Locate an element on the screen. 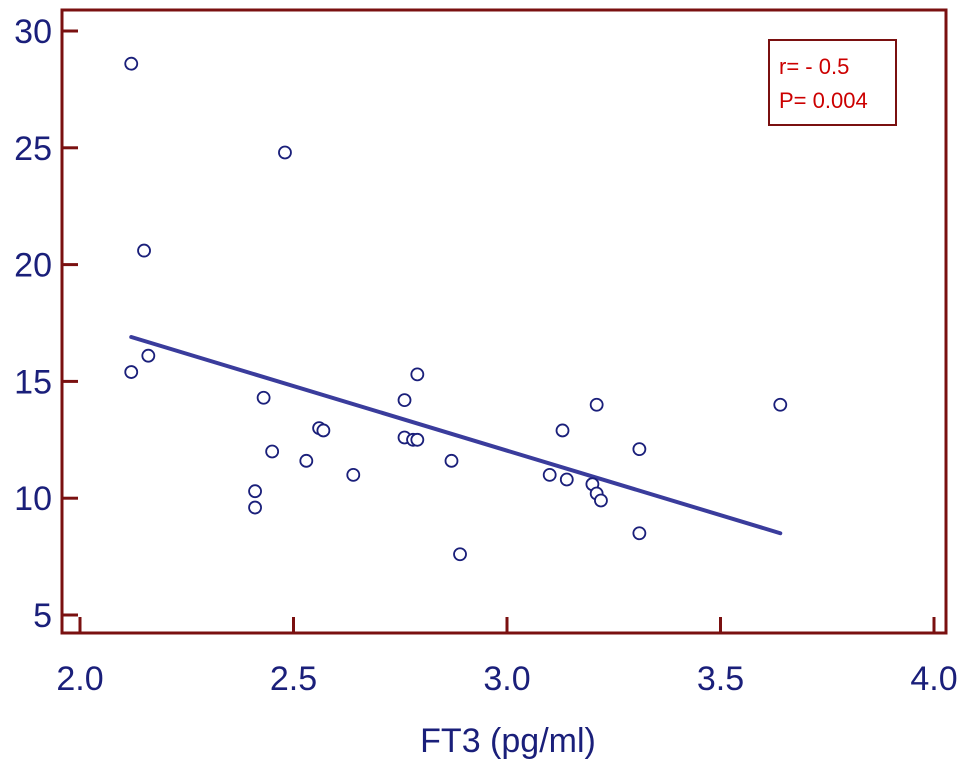  x-axis is located at coordinates (507, 625).